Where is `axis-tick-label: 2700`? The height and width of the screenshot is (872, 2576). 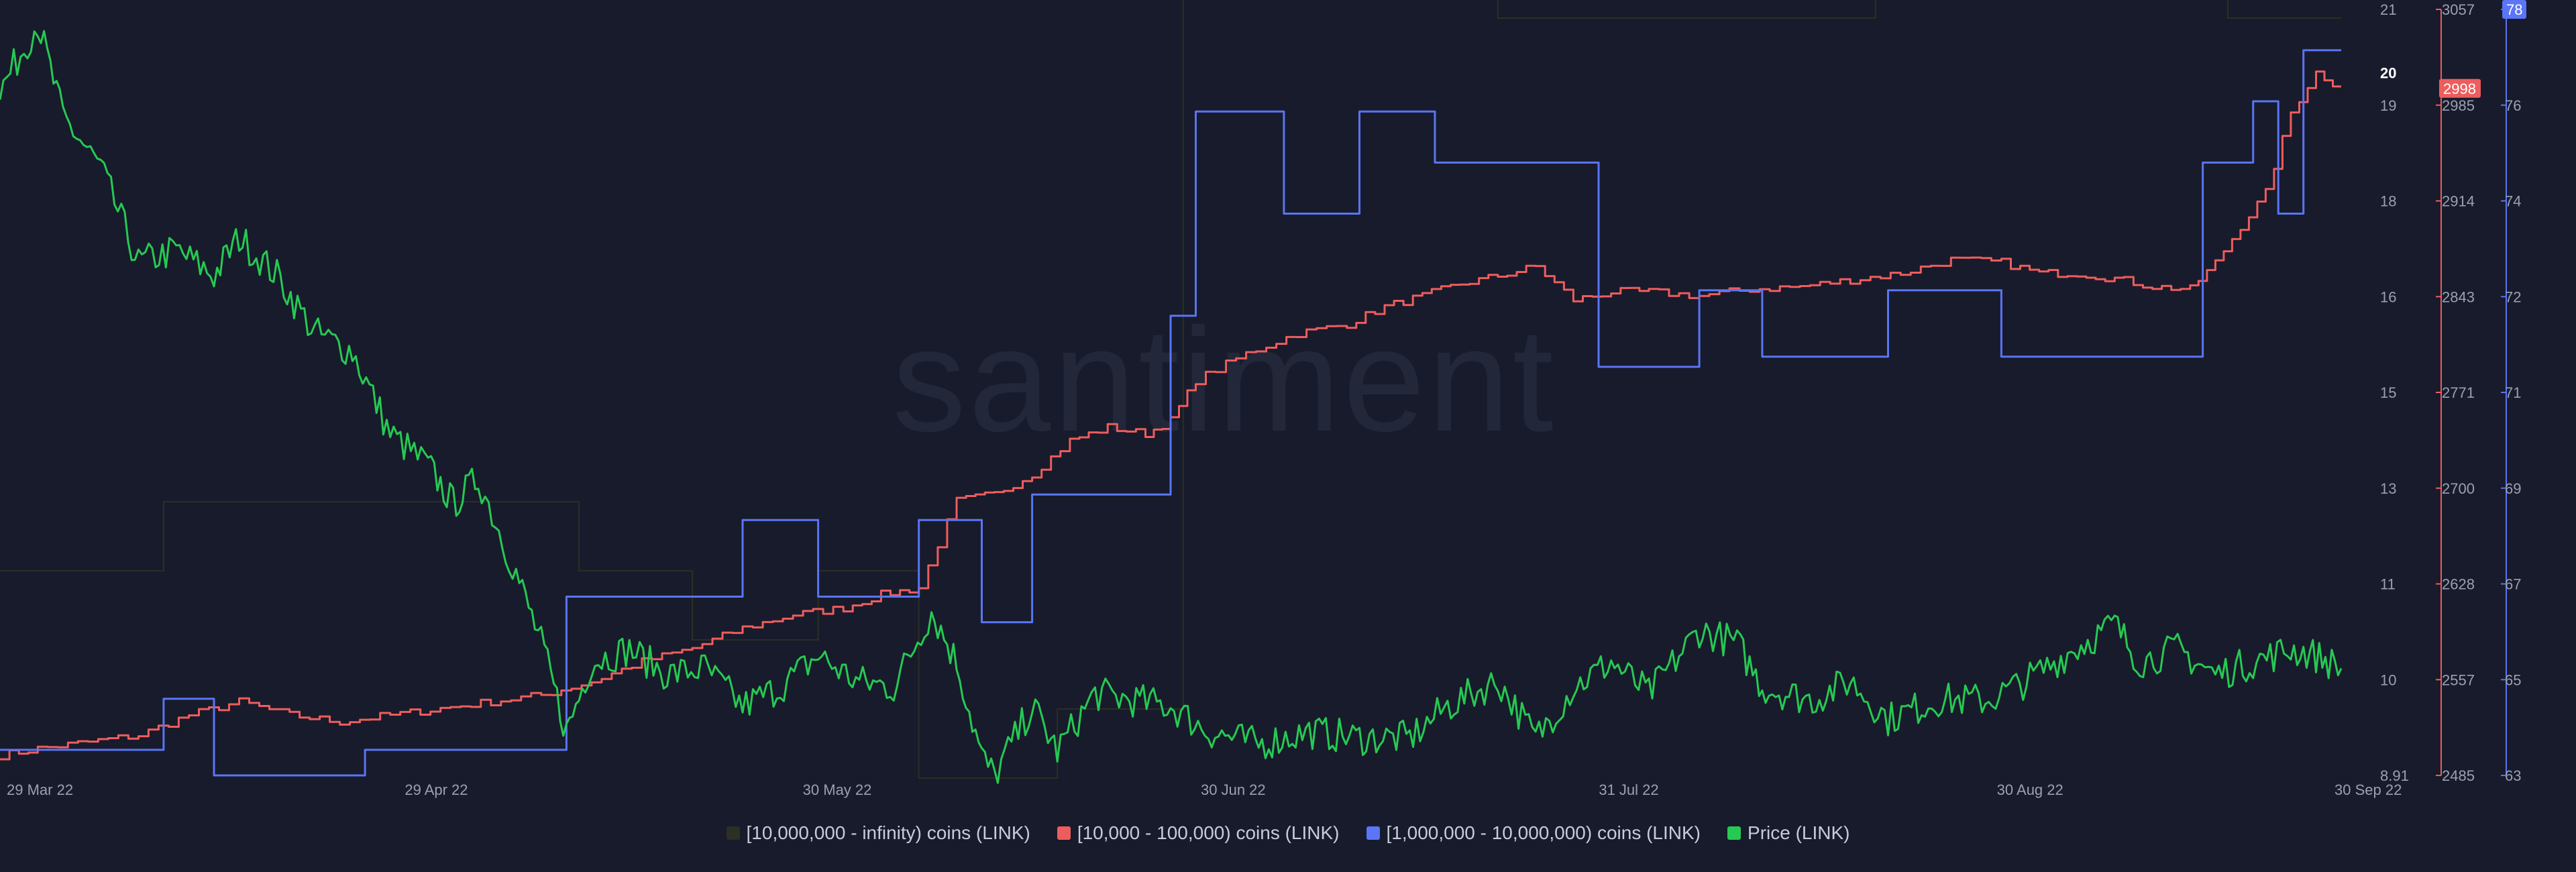 axis-tick-label: 2700 is located at coordinates (2458, 489).